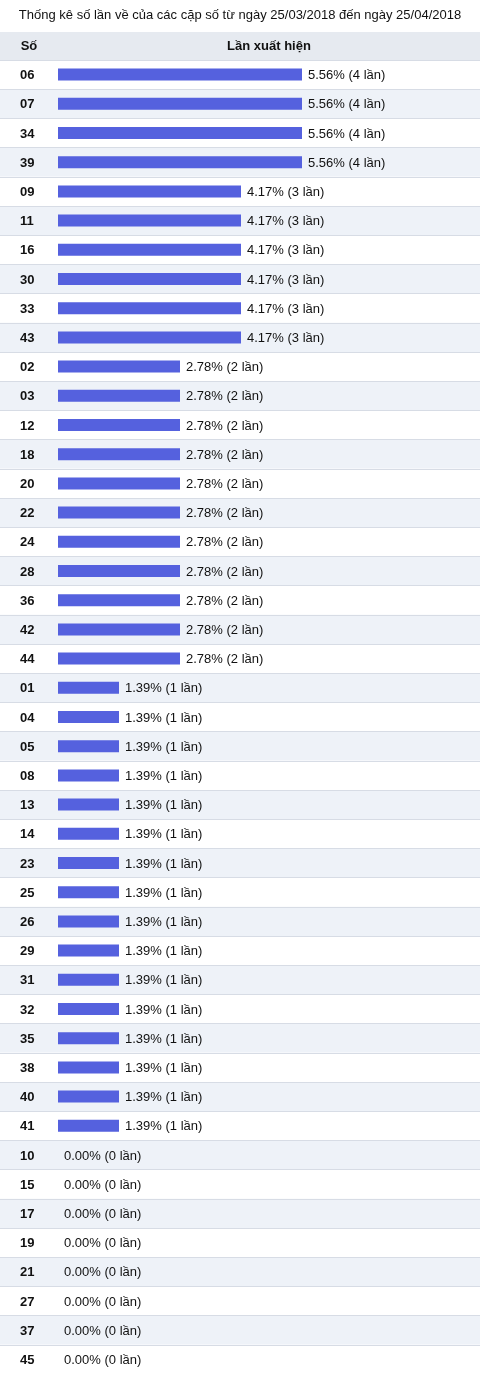  Describe the element at coordinates (27, 1359) in the screenshot. I see `y-tick-label: 45` at that location.